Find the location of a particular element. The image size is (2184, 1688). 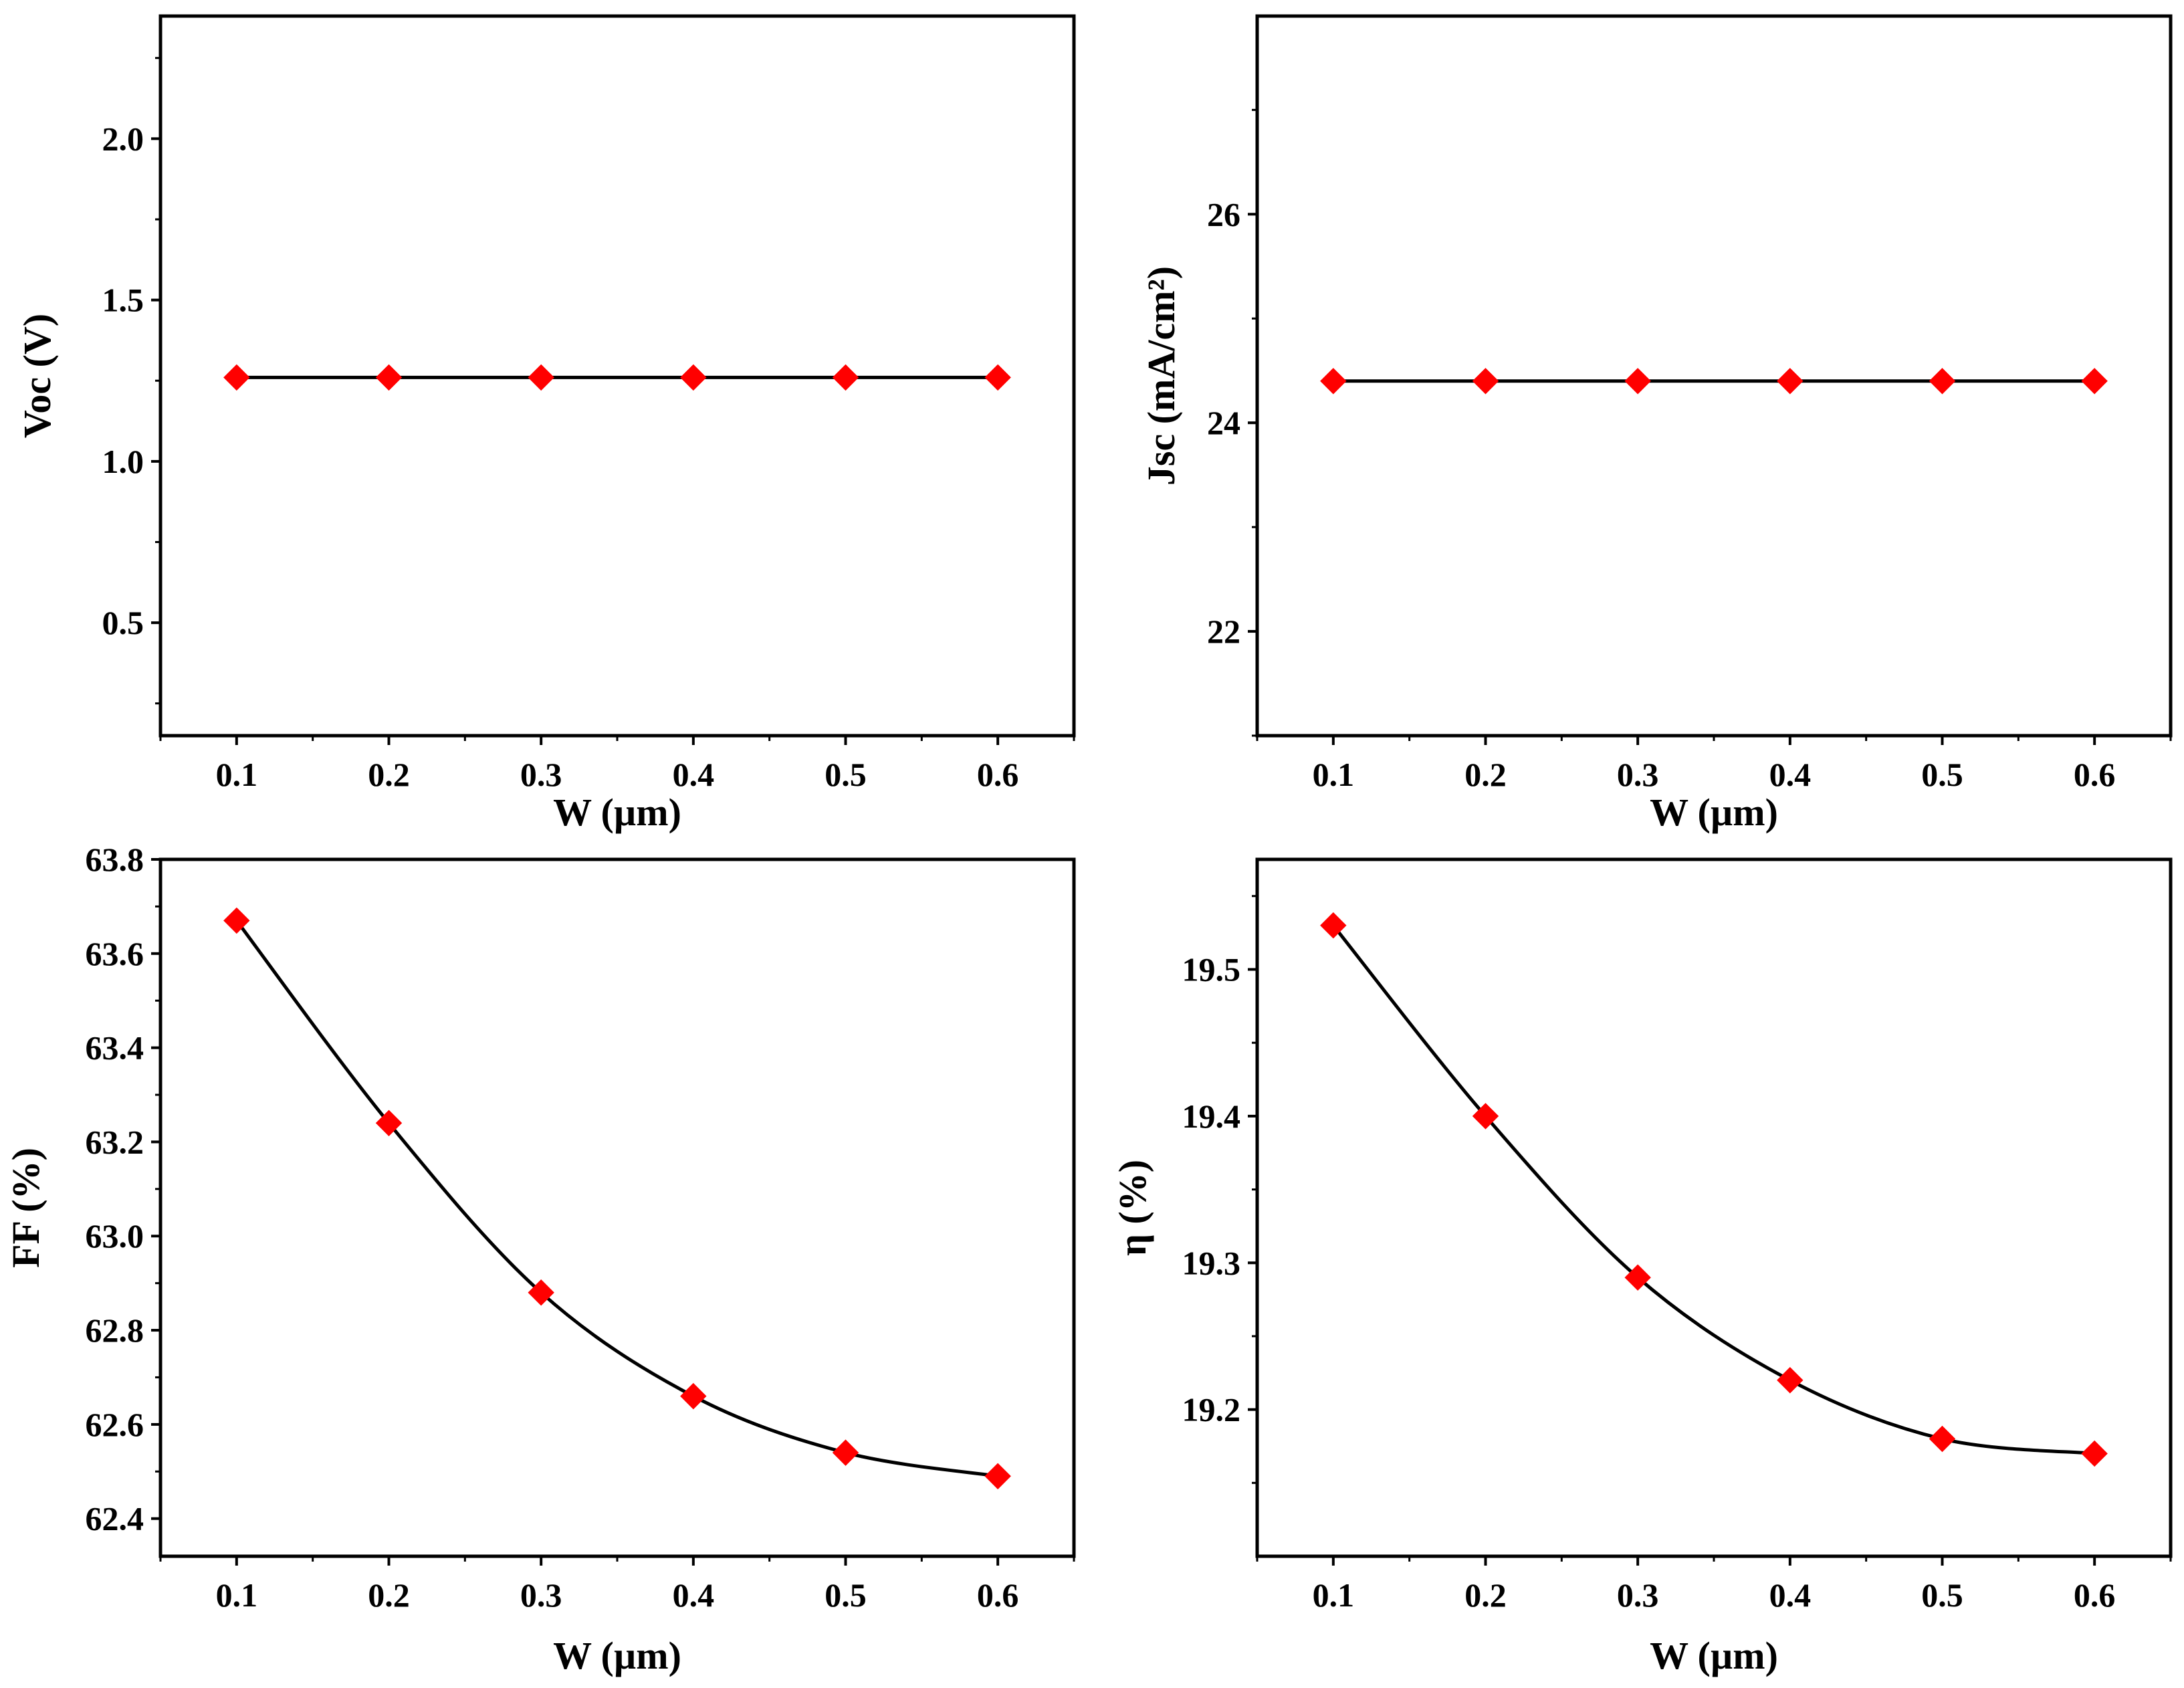

y-tick-label: 22 is located at coordinates (1224, 631).